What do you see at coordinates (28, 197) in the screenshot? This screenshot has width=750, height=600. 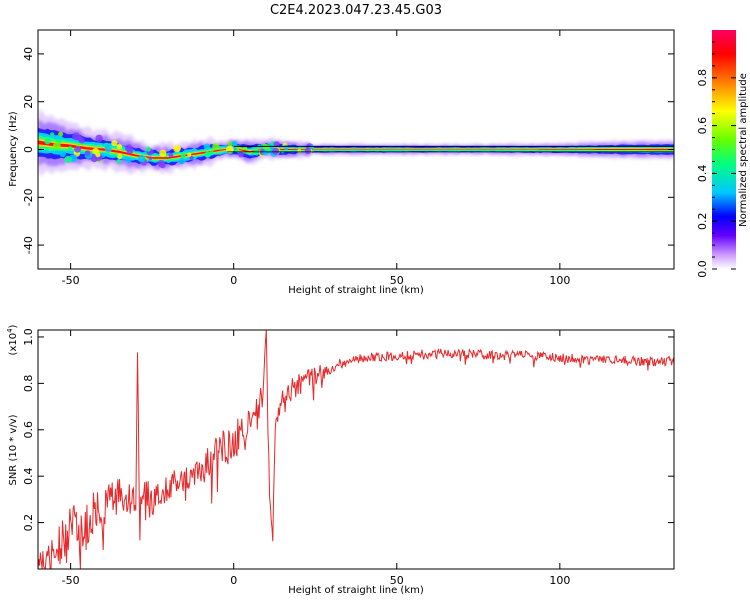 I see `y-tick-label: -20` at bounding box center [28, 197].